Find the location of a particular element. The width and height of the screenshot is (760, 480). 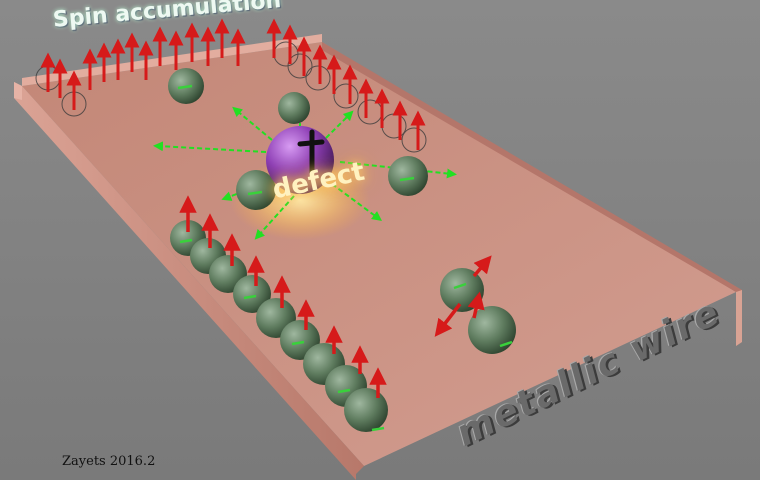

back-row-spin-arrows is located at coordinates (233, 84).